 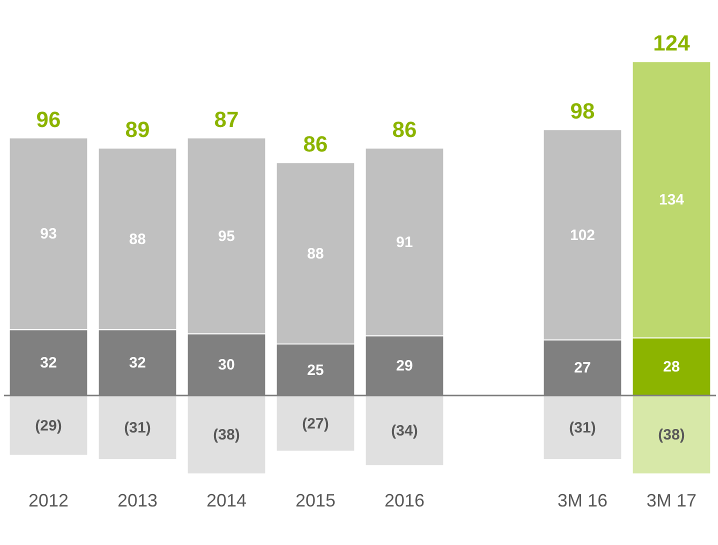 I want to click on data-label: 25, so click(x=315, y=370).